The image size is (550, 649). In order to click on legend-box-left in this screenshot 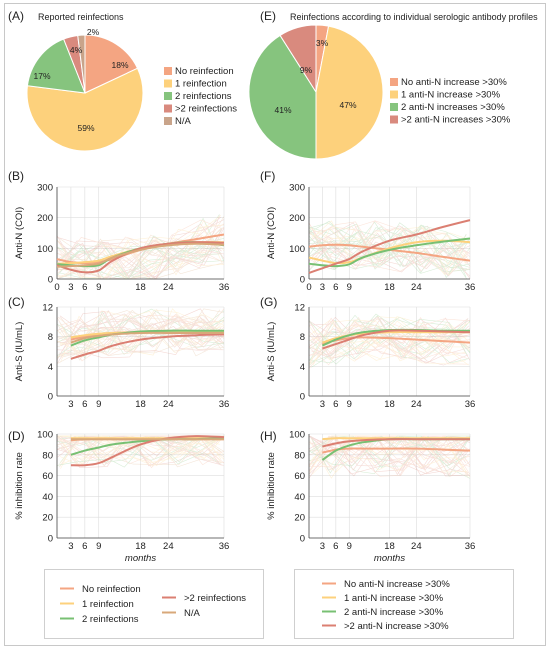, I will do `click(154, 604)`.